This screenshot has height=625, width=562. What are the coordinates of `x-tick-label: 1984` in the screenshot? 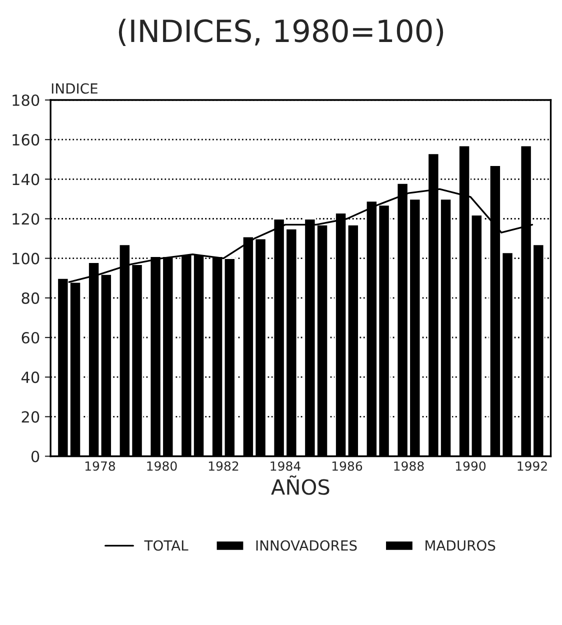 It's located at (285, 466).